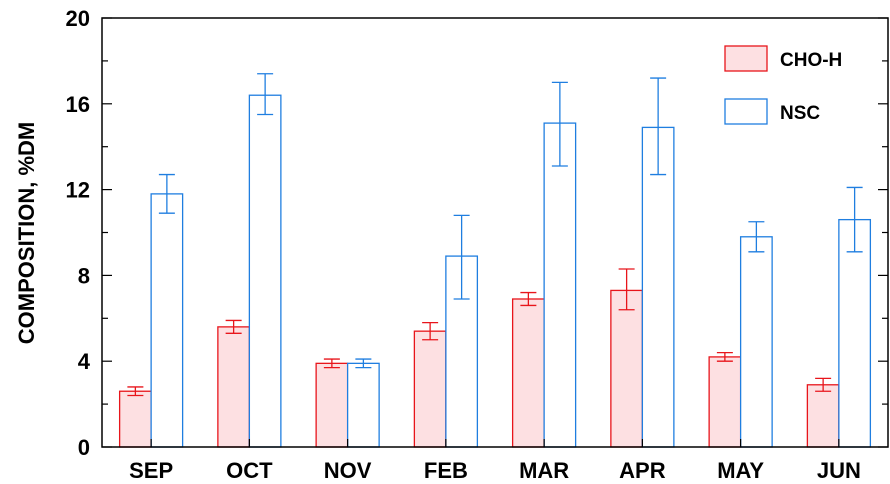 Image resolution: width=890 pixels, height=484 pixels. Describe the element at coordinates (495, 461) in the screenshot. I see `x-axis-ticks: SEP OCT NOV FEB MAR APR MAY JUN` at that location.